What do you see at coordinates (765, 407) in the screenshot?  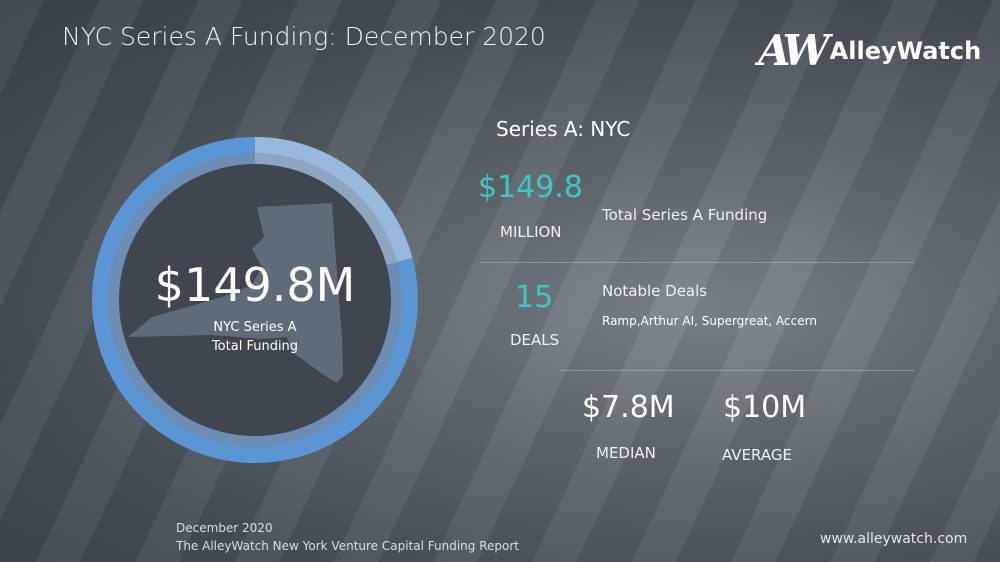 I see `average-value: $10M` at bounding box center [765, 407].